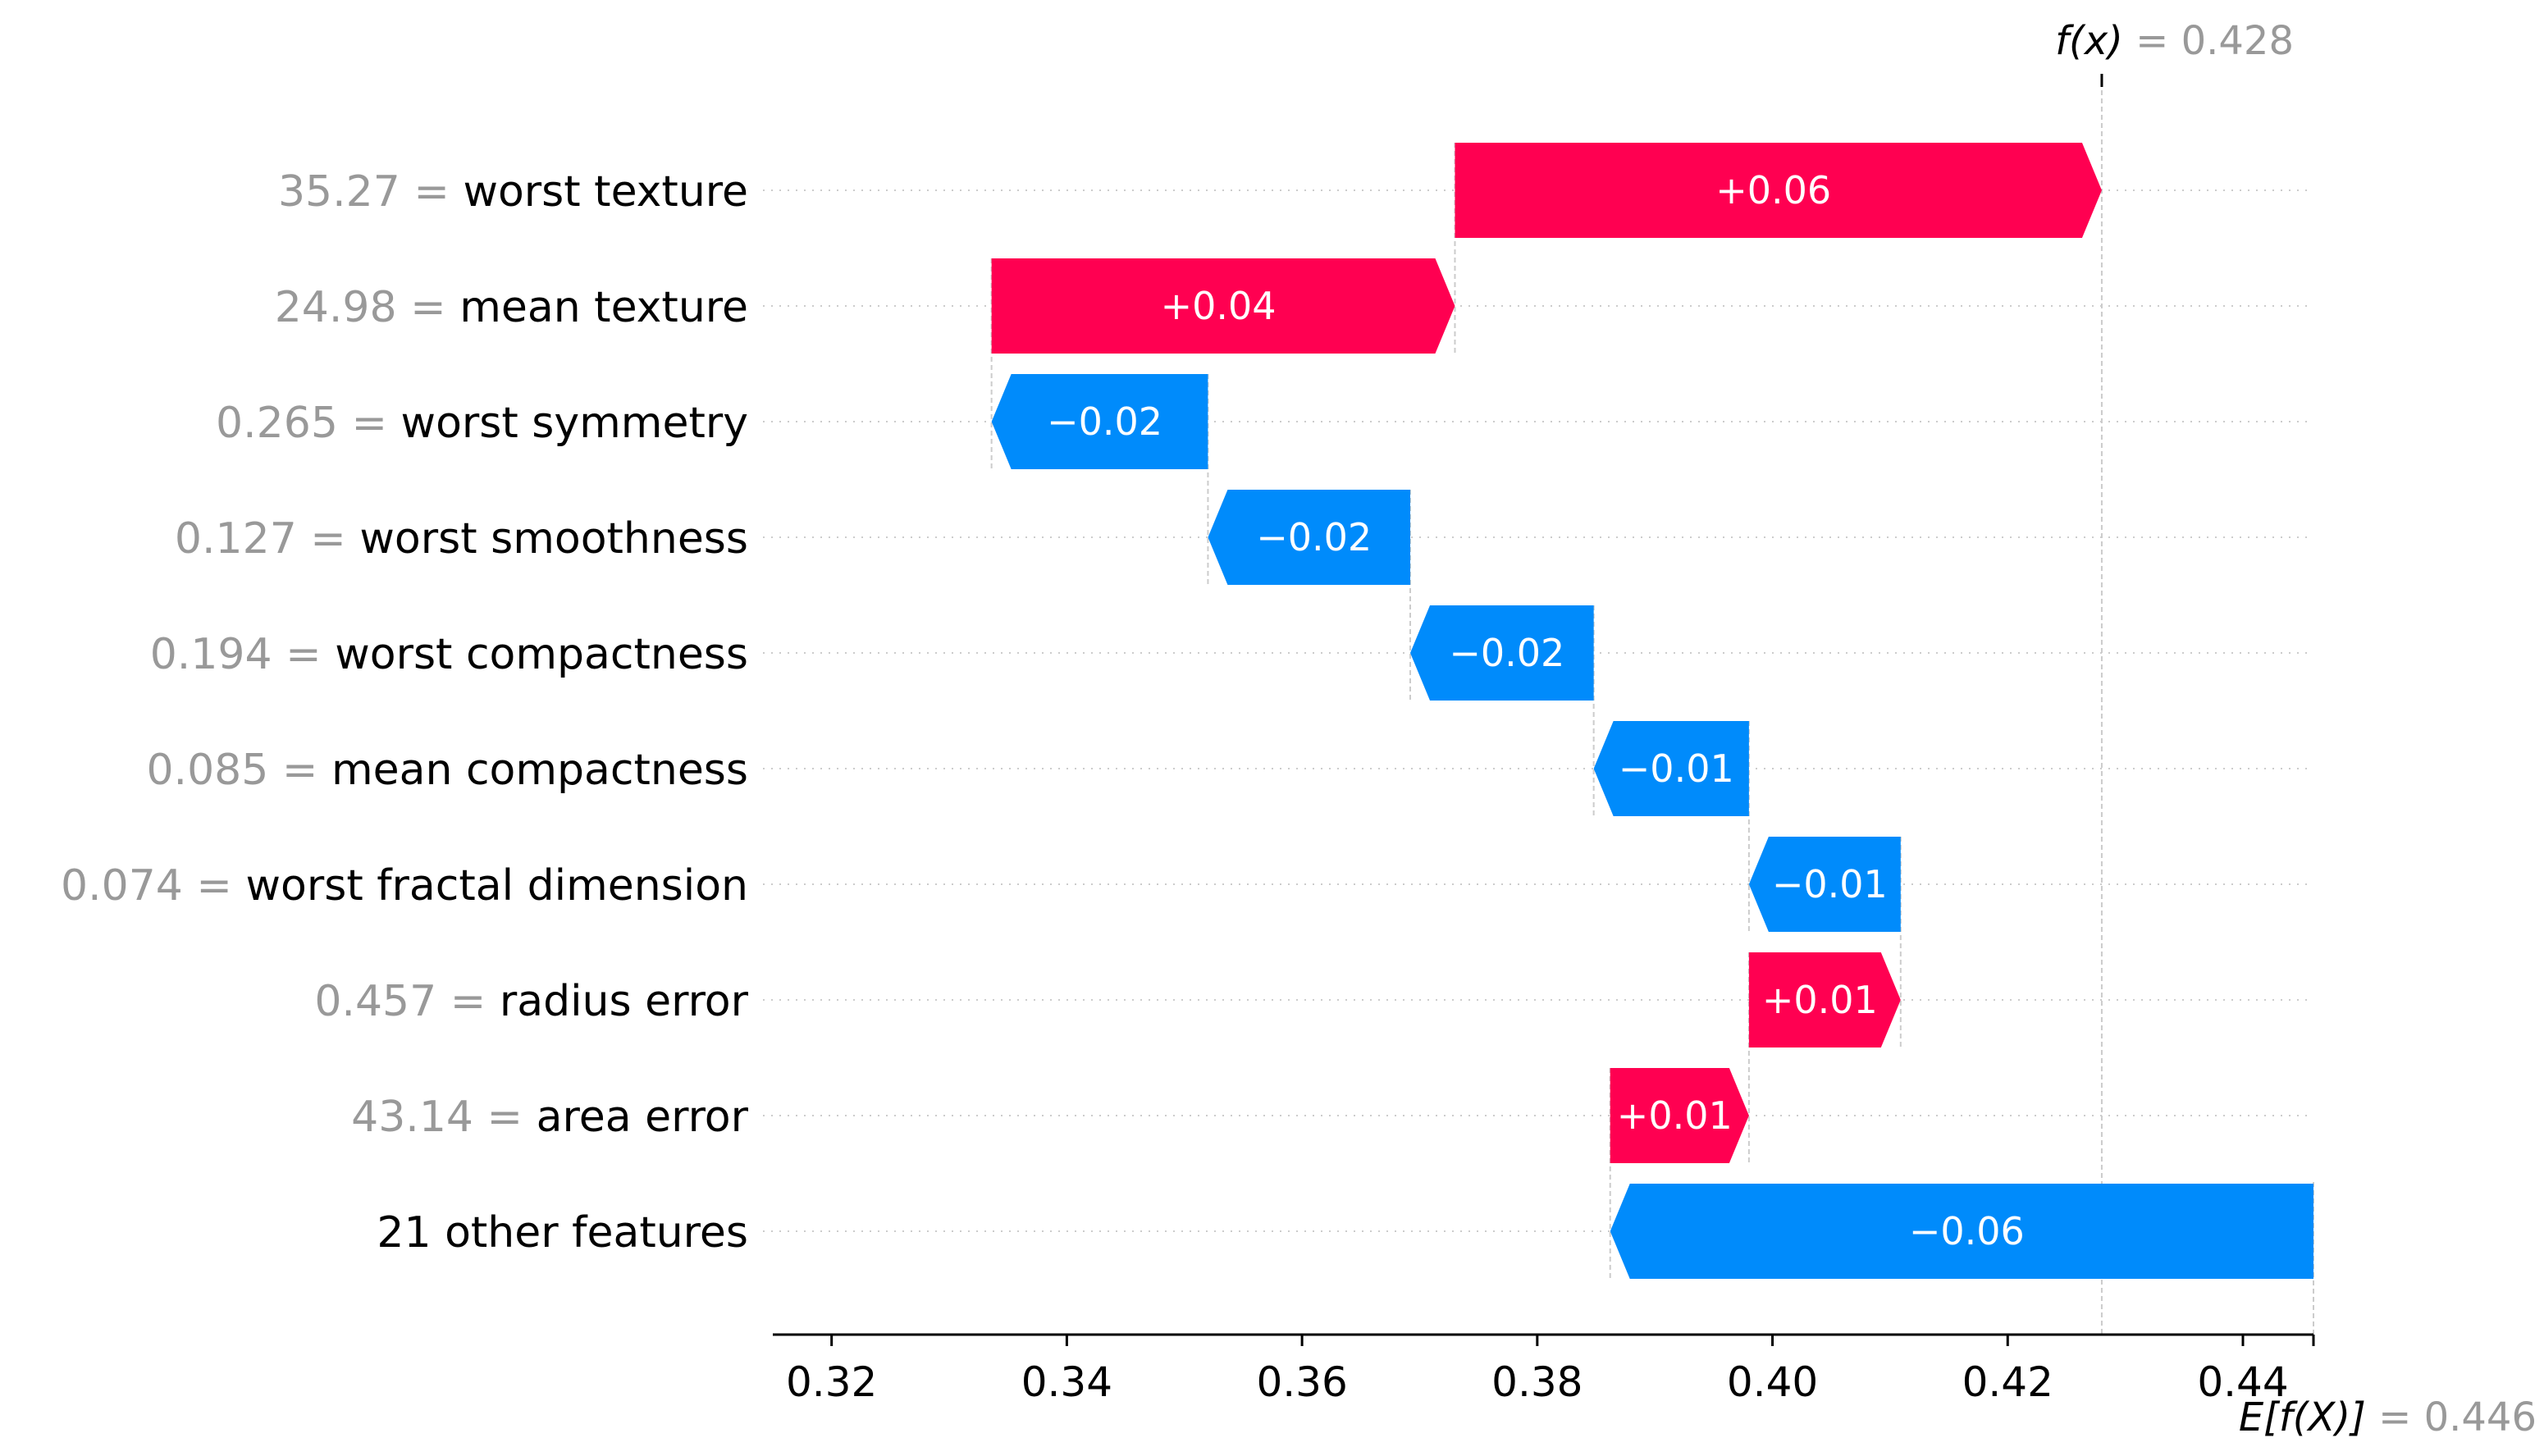  Describe the element at coordinates (1219, 306) in the screenshot. I see `bar-value-label: +0.04` at that location.